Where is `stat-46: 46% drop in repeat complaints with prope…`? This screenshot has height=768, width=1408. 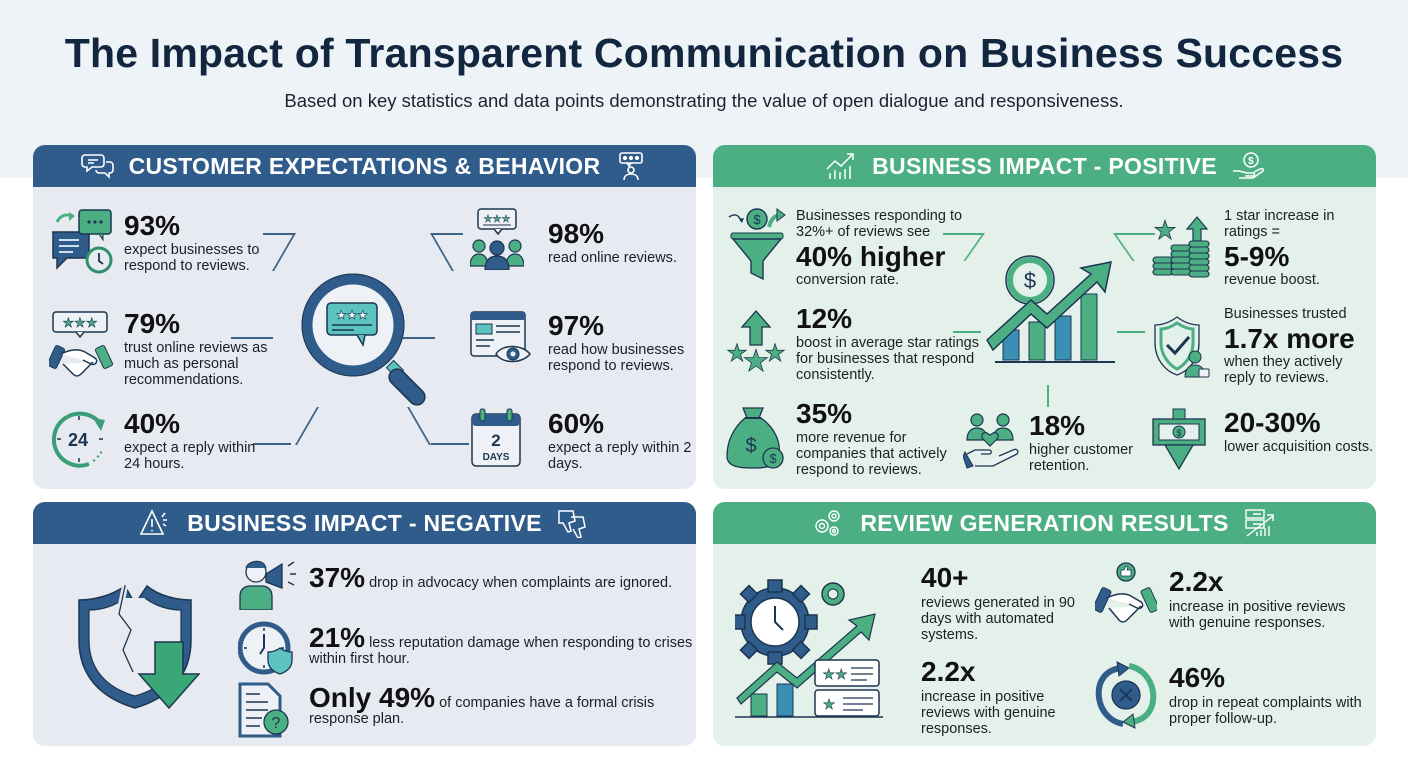
stat-46: 46% drop in repeat complaints with prope… is located at coordinates (1230, 698).